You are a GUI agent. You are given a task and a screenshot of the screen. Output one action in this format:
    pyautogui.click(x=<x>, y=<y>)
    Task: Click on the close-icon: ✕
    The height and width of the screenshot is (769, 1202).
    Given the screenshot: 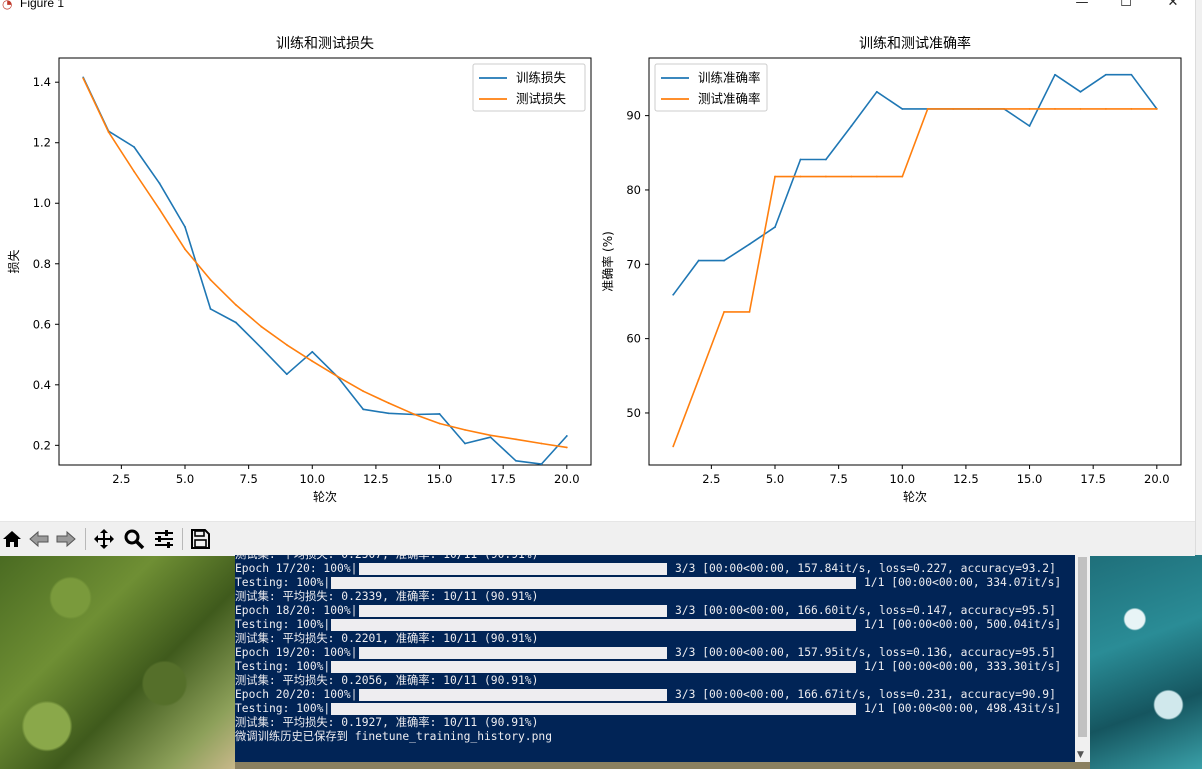 What is the action you would take?
    pyautogui.click(x=1173, y=5)
    